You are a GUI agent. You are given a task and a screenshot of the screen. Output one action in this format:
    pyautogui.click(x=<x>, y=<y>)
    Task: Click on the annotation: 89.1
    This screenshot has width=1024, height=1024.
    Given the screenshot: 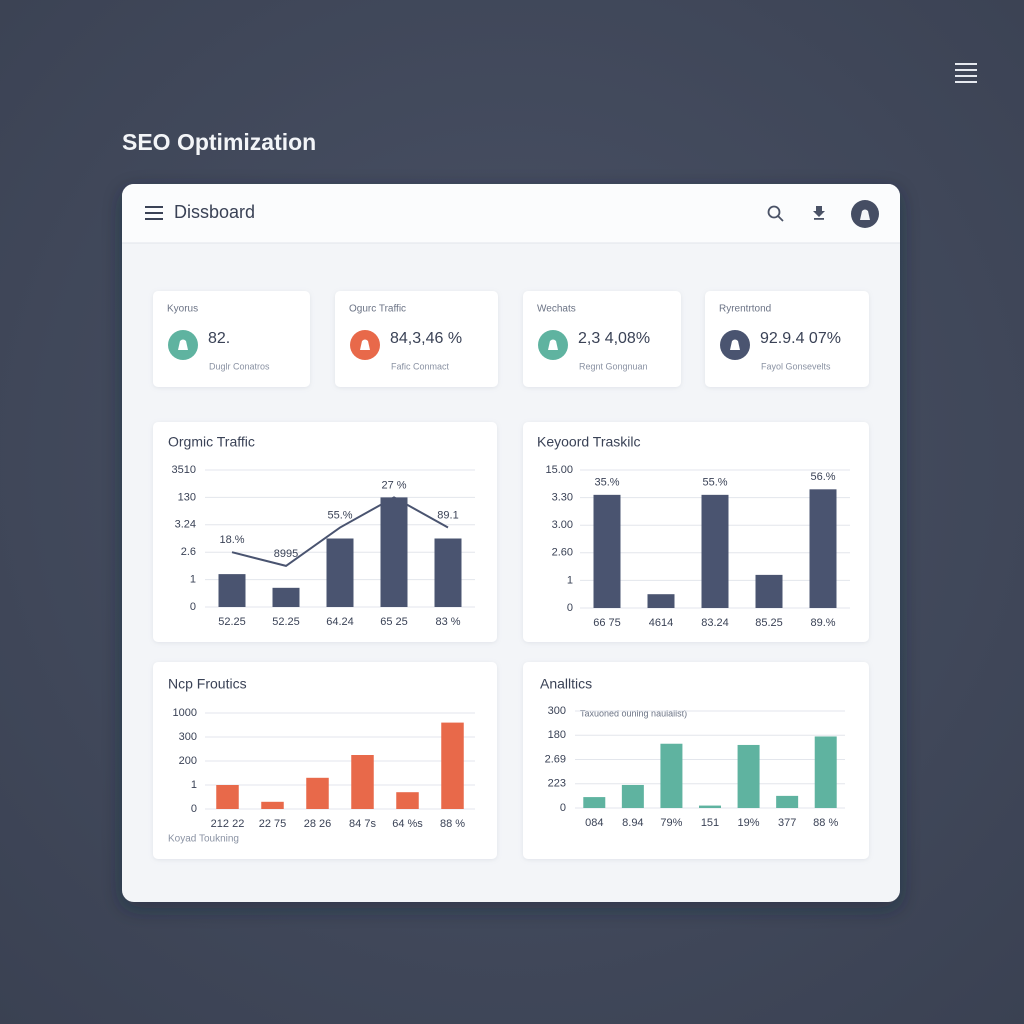 What is the action you would take?
    pyautogui.click(x=447, y=515)
    